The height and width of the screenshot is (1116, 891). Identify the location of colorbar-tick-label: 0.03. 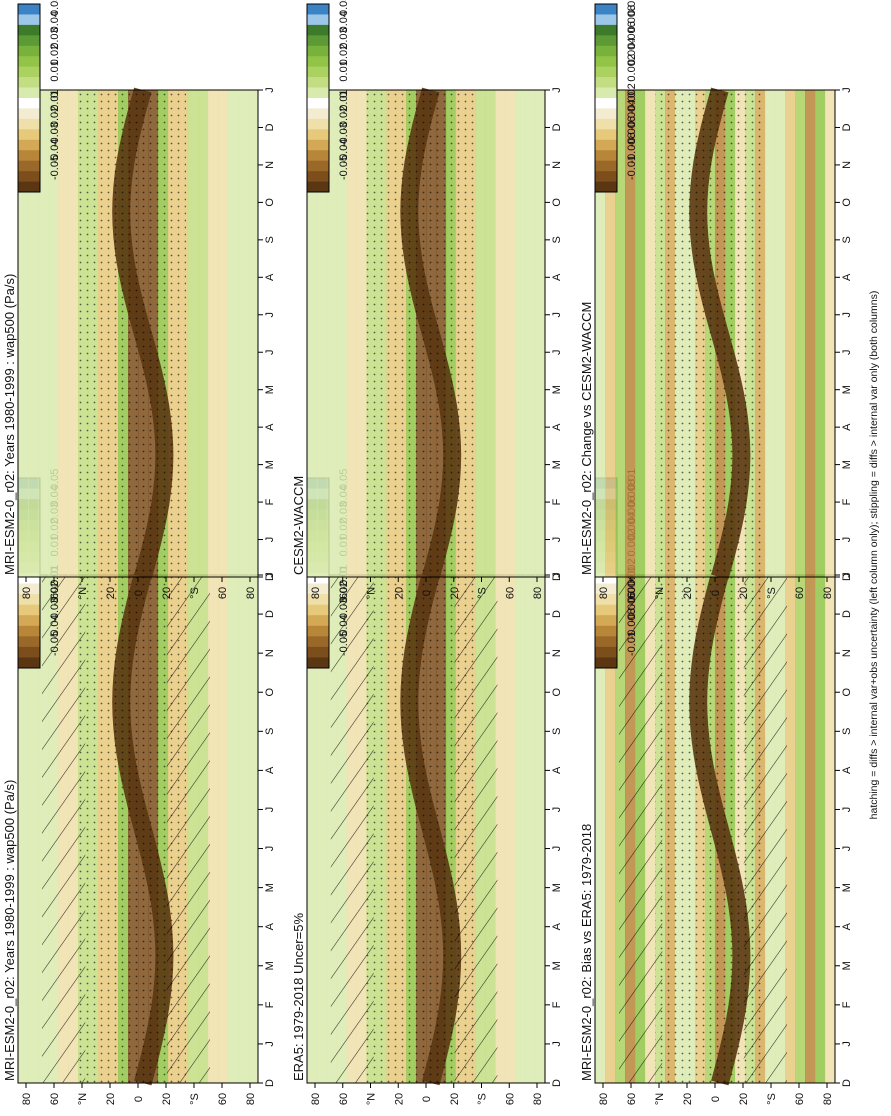
(344, 37).